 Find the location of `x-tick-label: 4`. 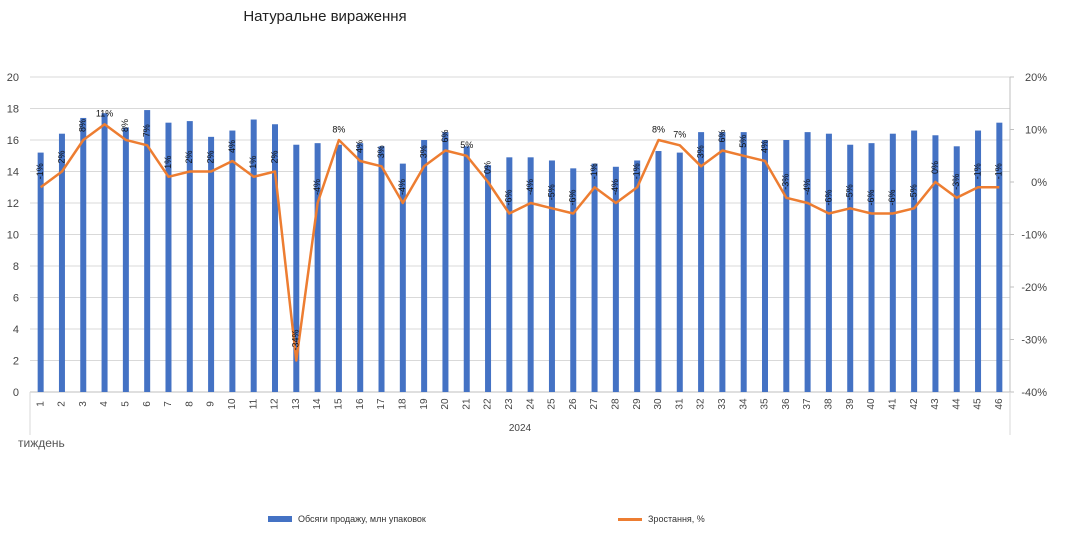

x-tick-label: 4 is located at coordinates (104, 404).